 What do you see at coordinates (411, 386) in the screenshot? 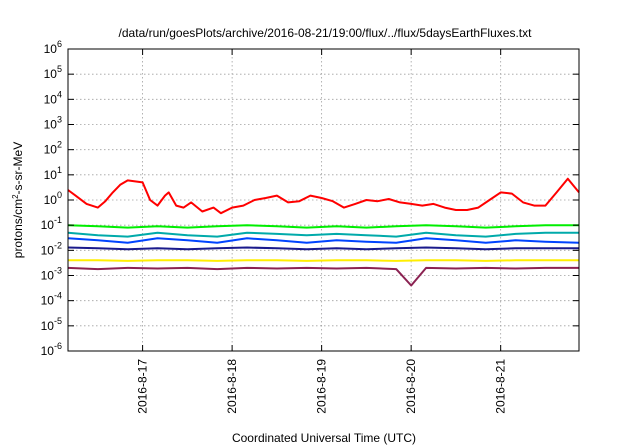
I see `x-tick-label: 2016-8-20` at bounding box center [411, 386].